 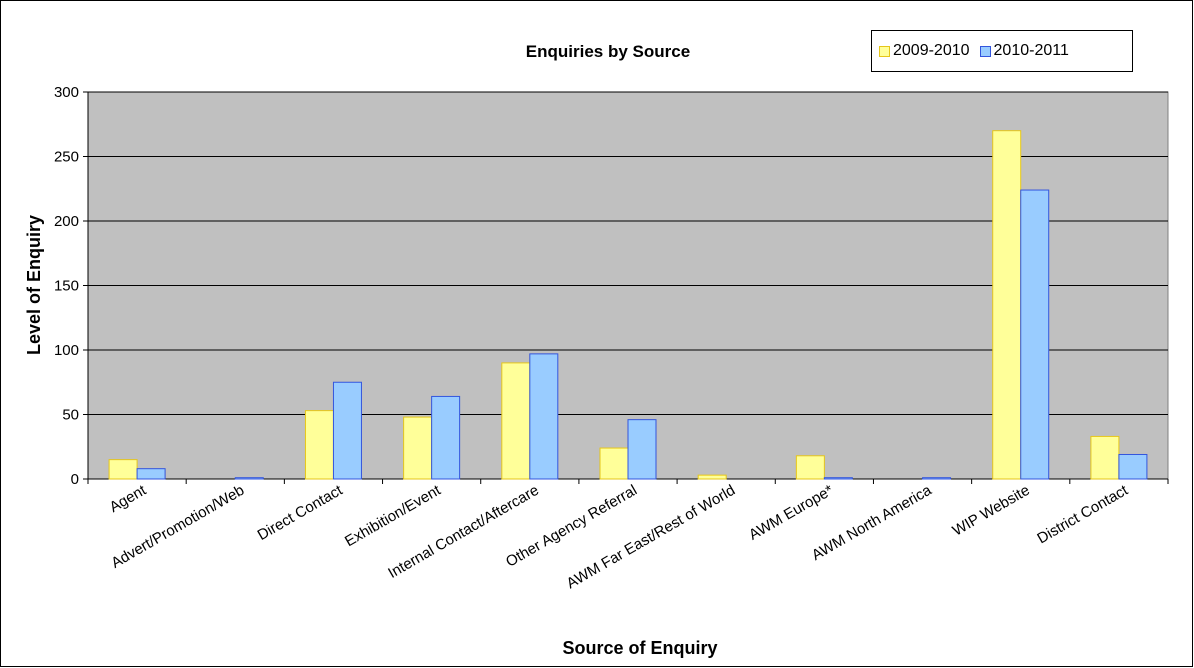 I want to click on chart-title: Enquiries by Source, so click(x=608, y=51).